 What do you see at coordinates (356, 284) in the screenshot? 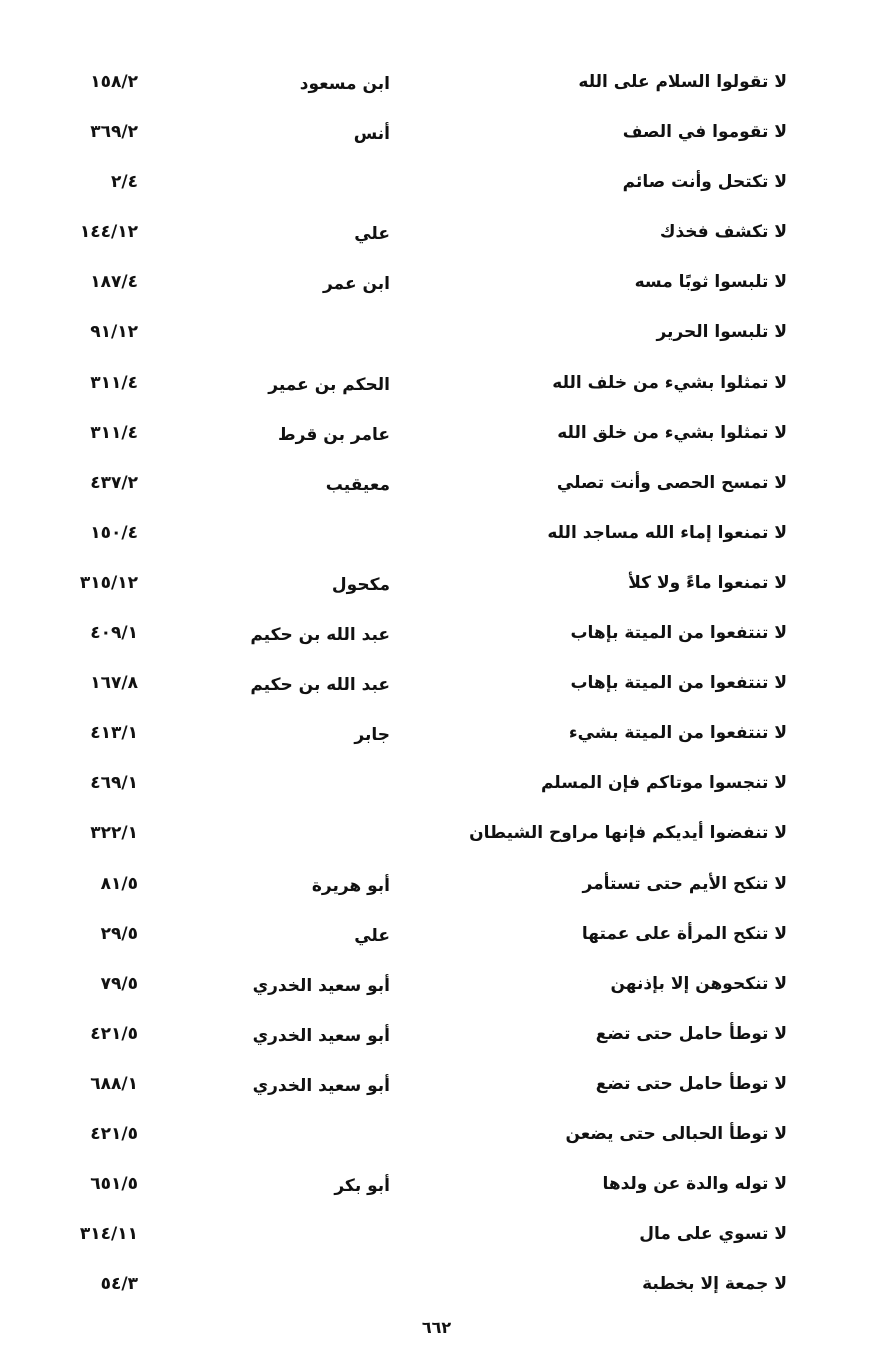
I see `narrator-name: ابن عمر` at bounding box center [356, 284].